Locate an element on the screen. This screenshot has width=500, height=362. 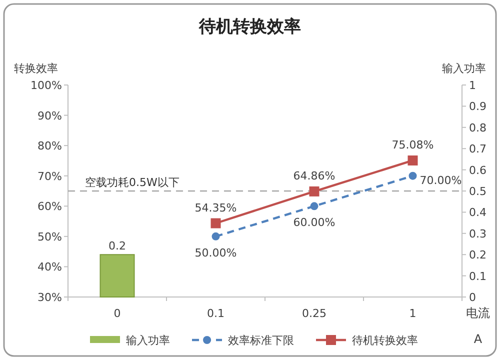
y2-tick-label: 0.7 is located at coordinates (477, 149).